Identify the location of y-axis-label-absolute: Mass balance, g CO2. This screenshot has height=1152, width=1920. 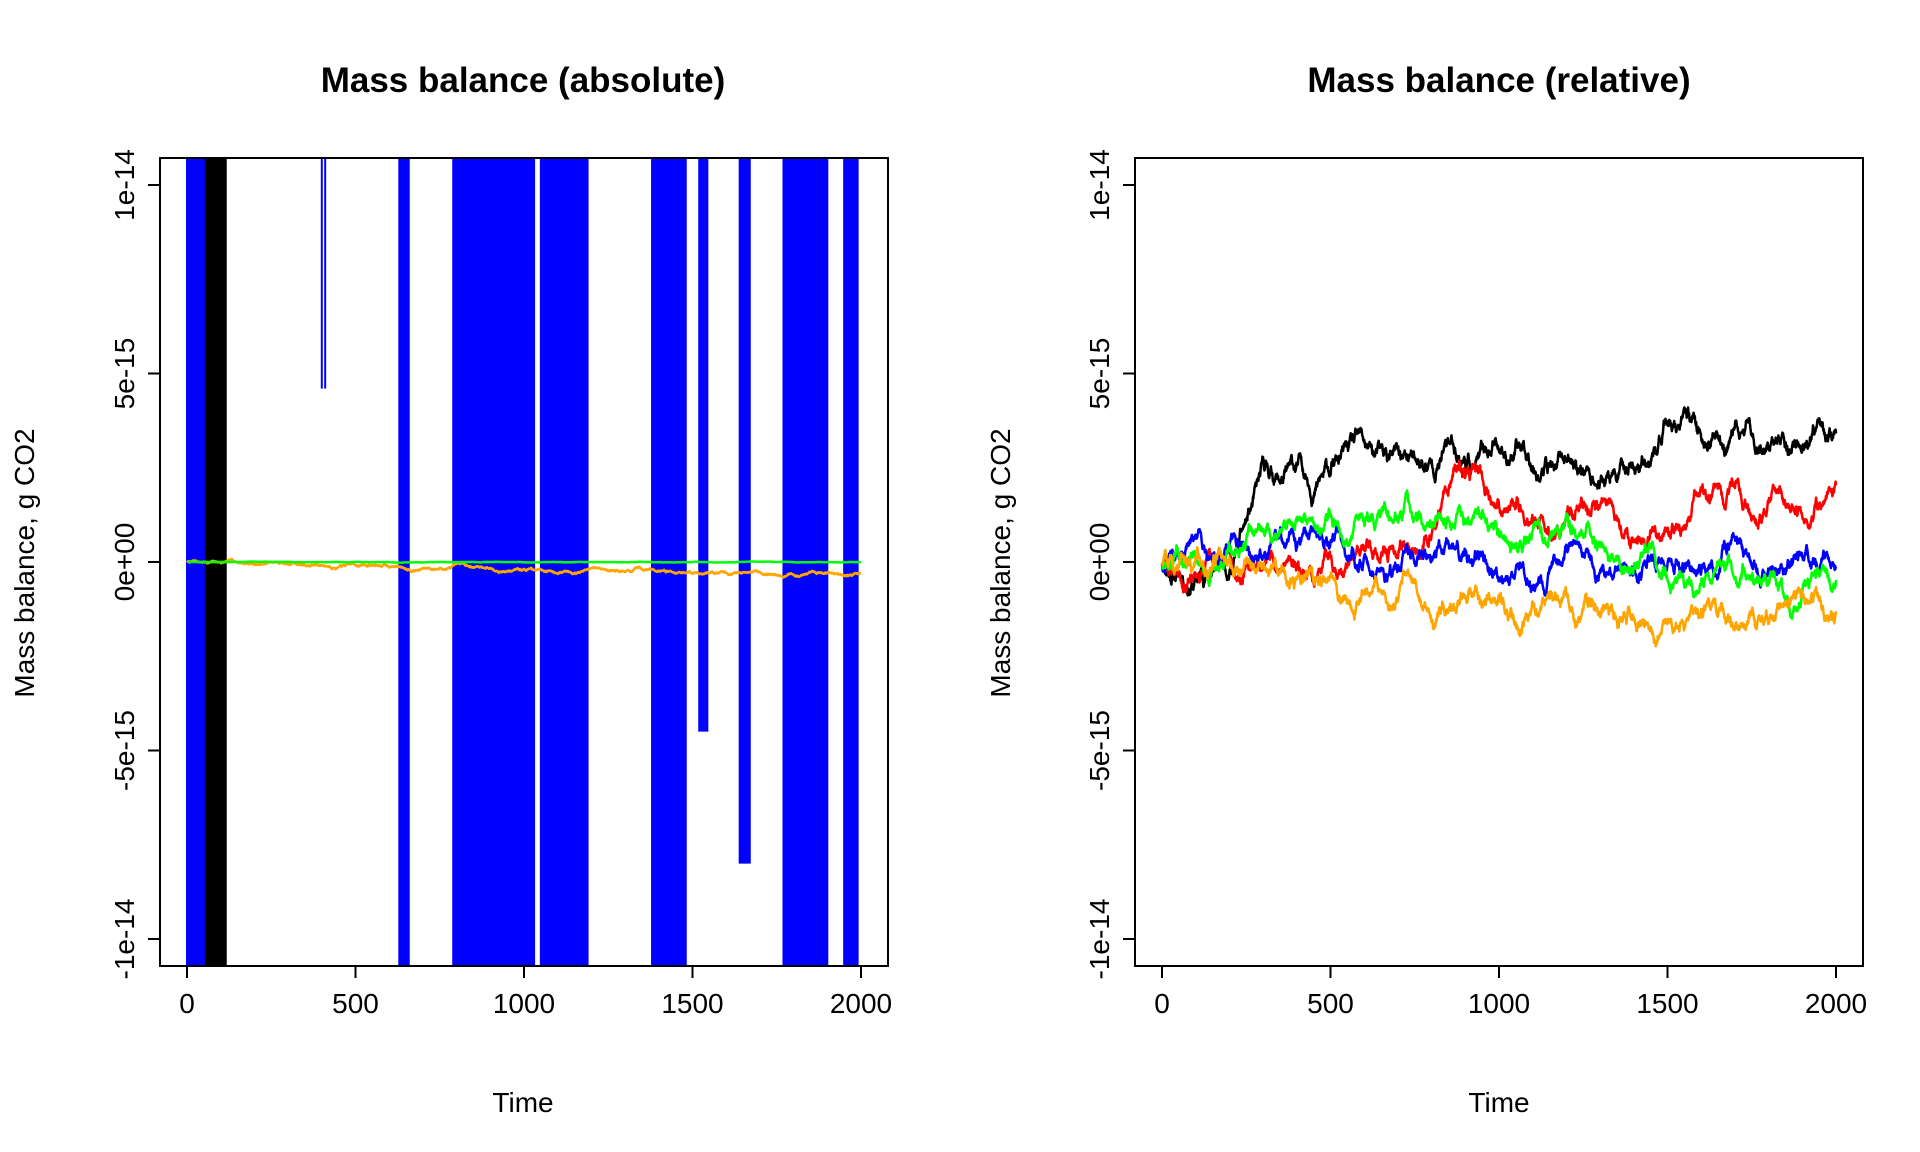
(24, 562).